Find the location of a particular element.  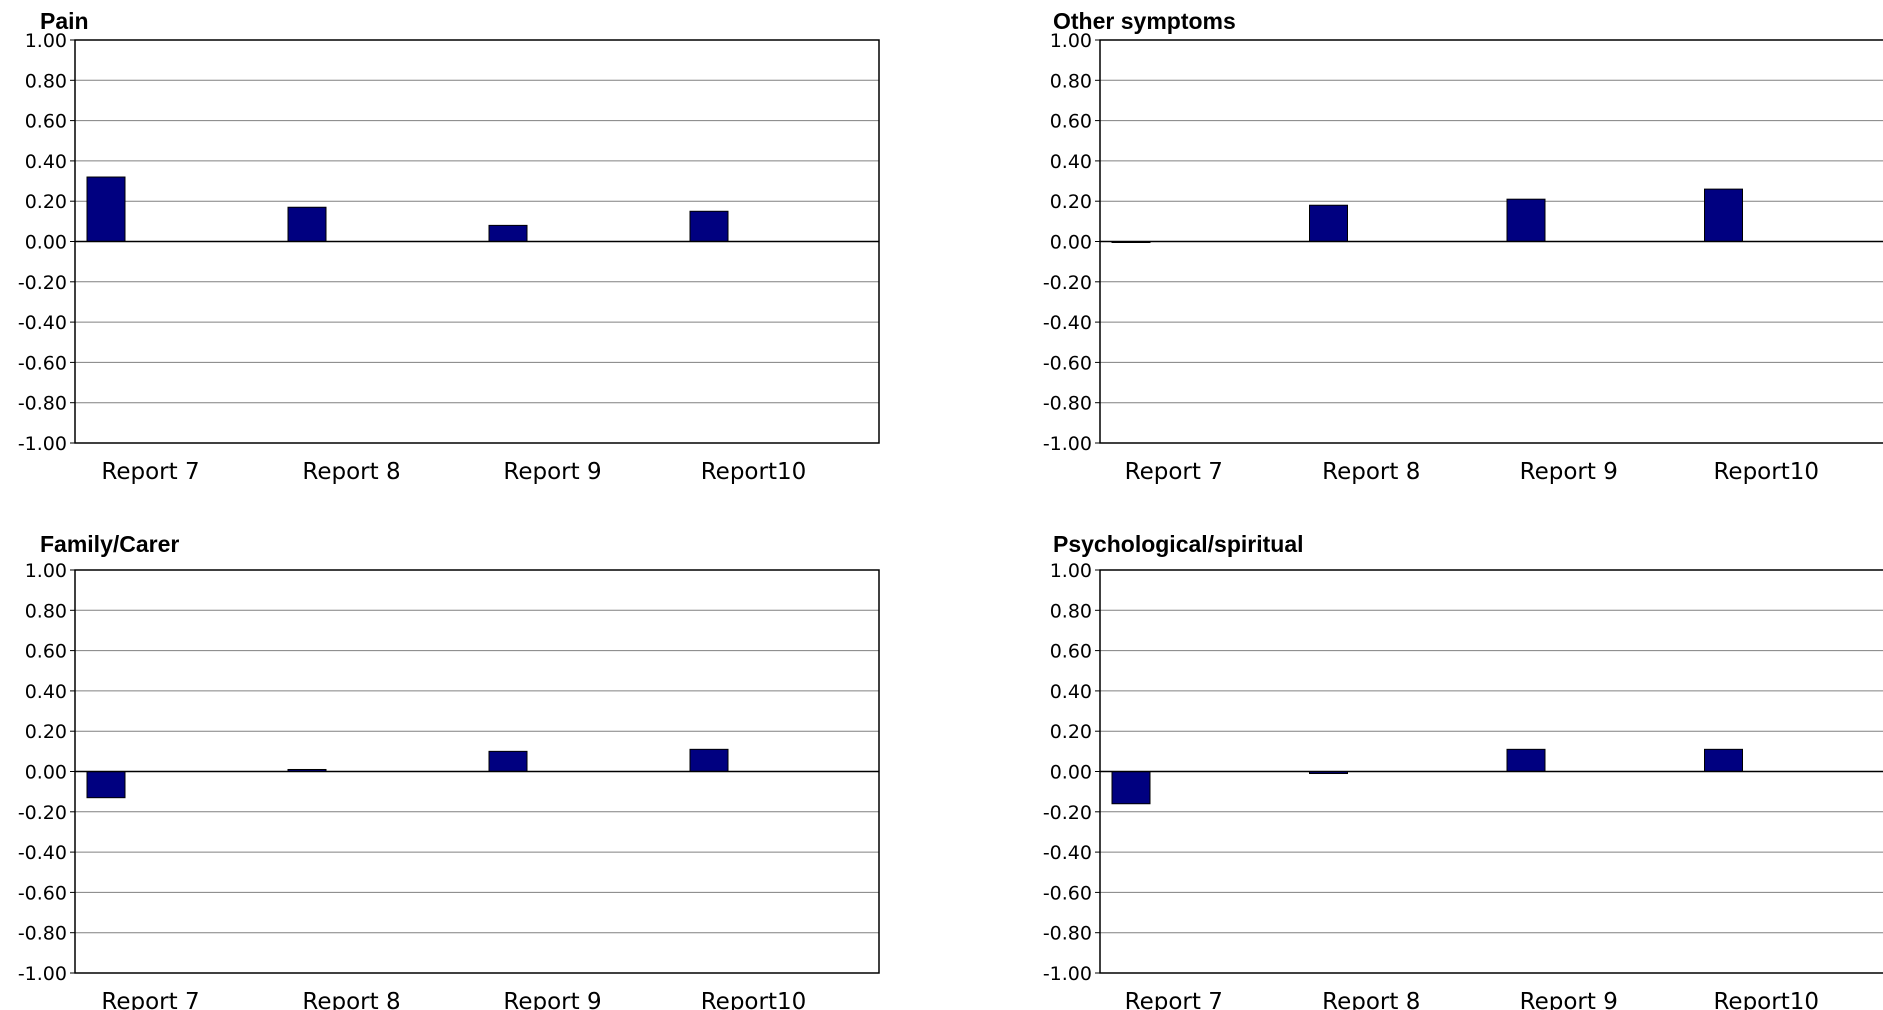

chart-title: Pain is located at coordinates (64, 21).